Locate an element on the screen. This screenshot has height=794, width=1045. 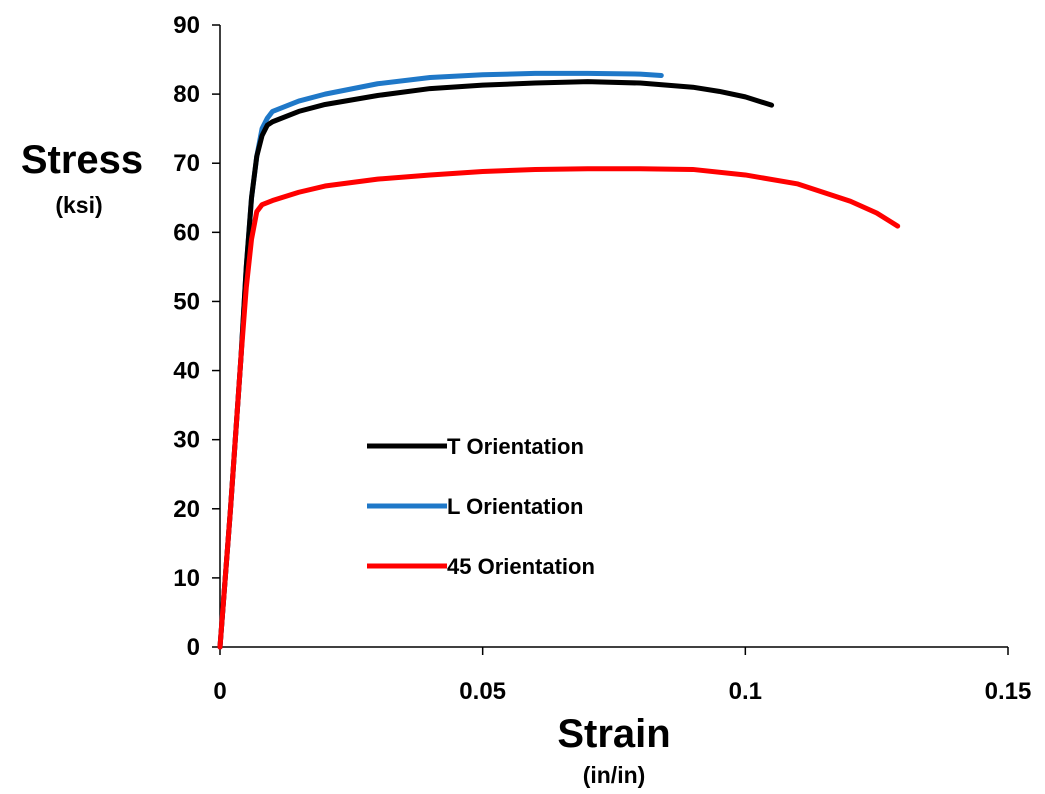
y-tick-label: 30 is located at coordinates (186, 440).